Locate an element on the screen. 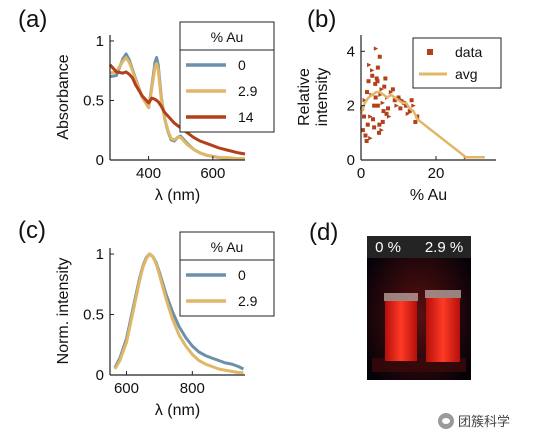  x-tick-label: 400 is located at coordinates (148, 173).